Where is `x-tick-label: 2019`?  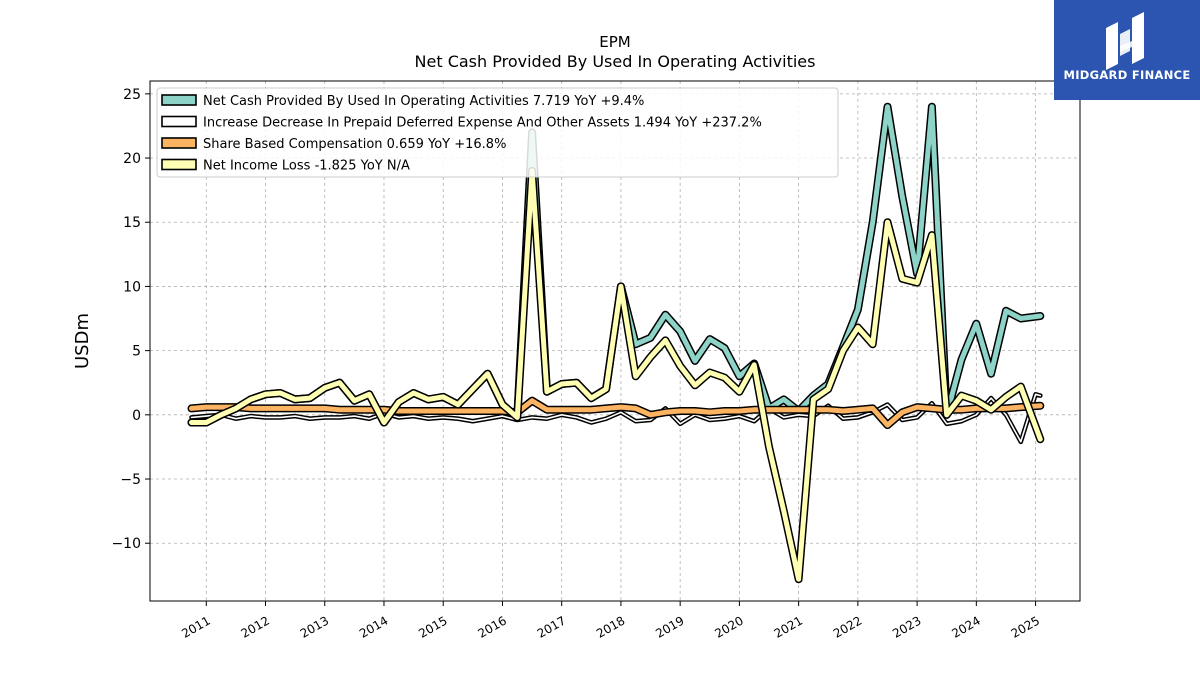
x-tick-label: 2019 is located at coordinates (669, 626).